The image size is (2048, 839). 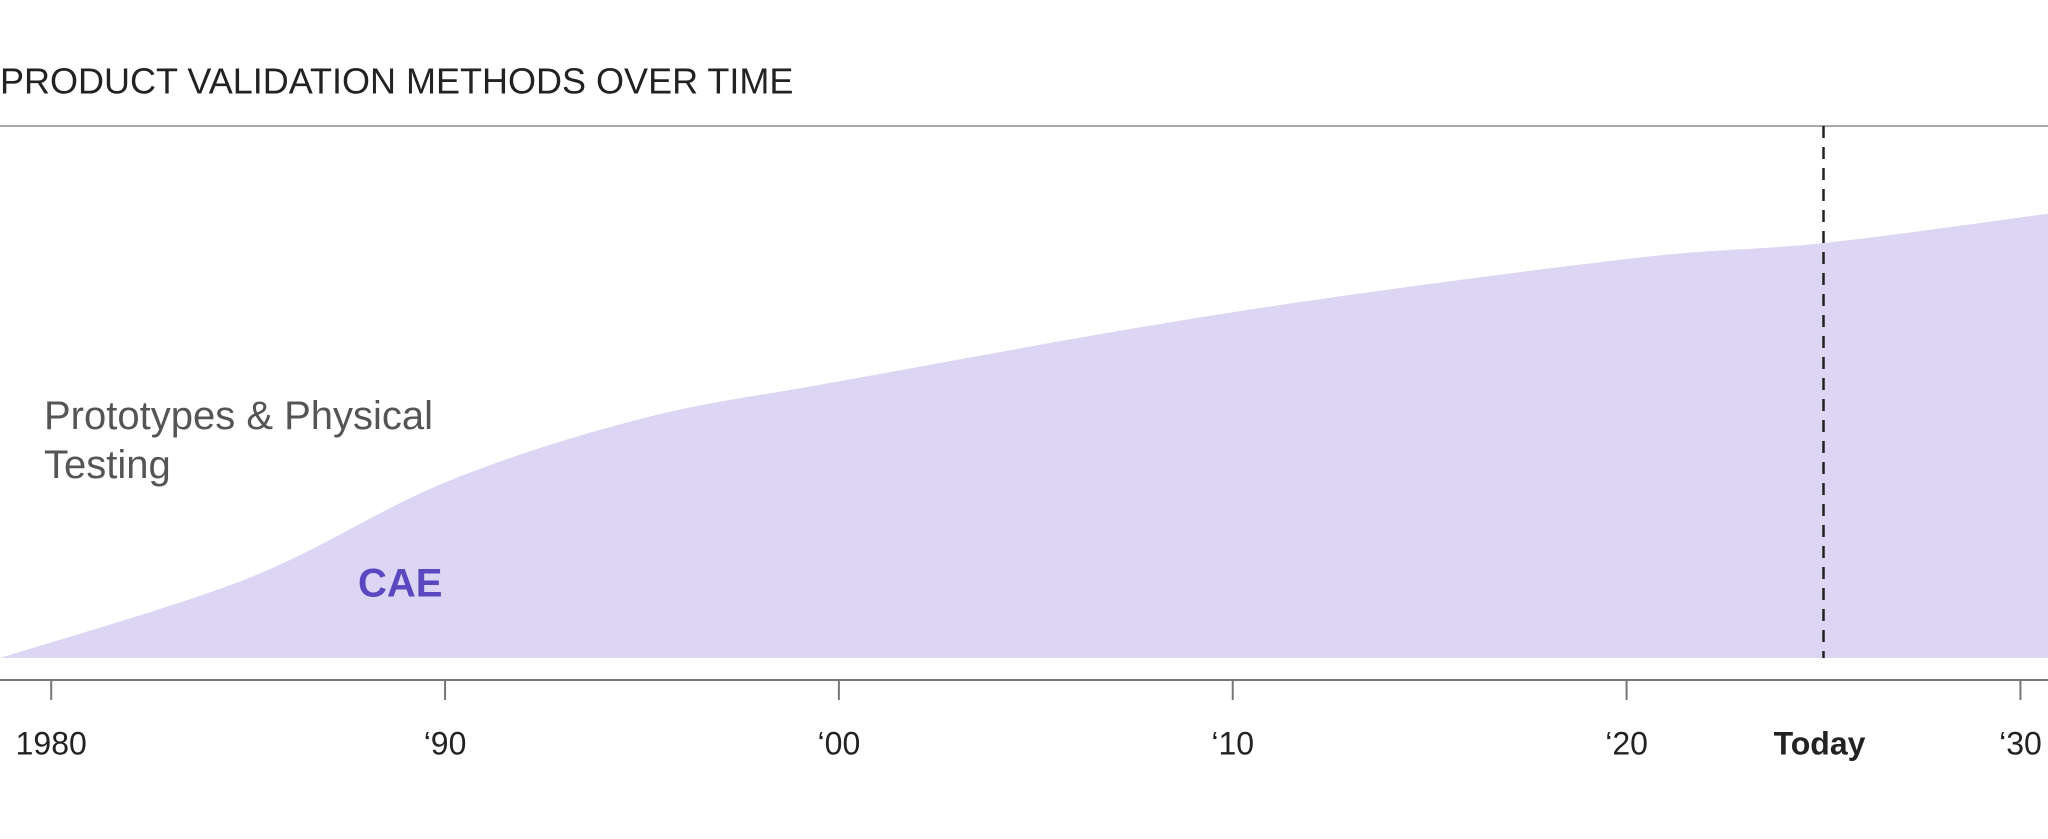 What do you see at coordinates (1820, 743) in the screenshot?
I see `today-label: Today` at bounding box center [1820, 743].